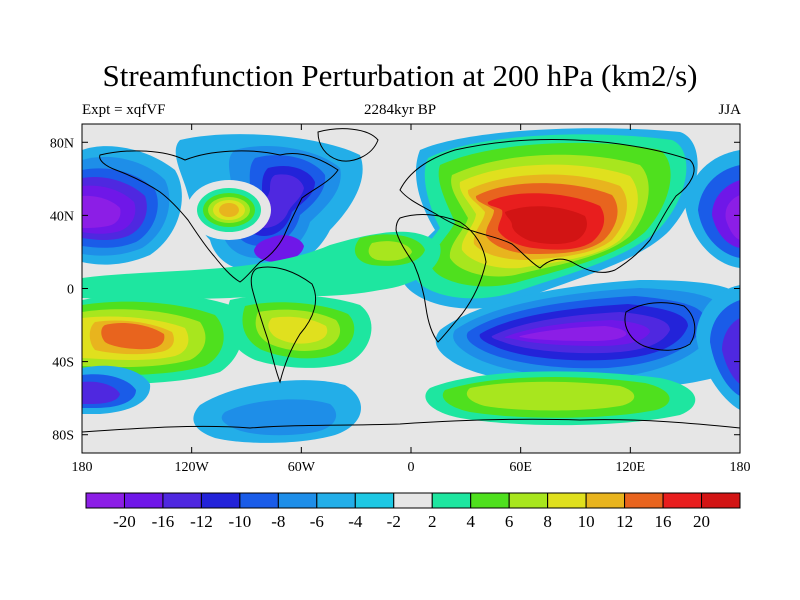 The width and height of the screenshot is (800, 600). I want to click on colorbar-label: 20, so click(701, 521).